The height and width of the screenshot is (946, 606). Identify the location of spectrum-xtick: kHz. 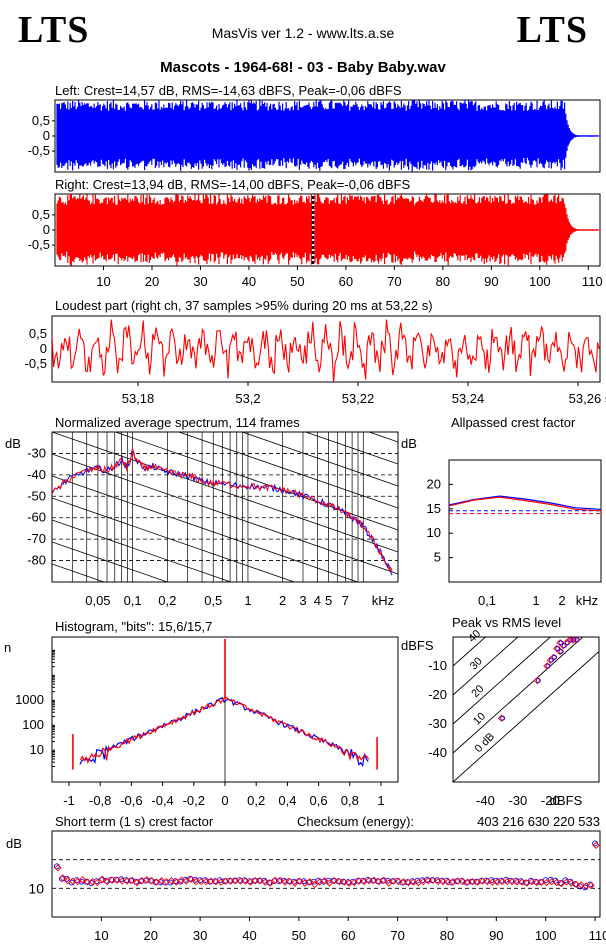
(383, 600).